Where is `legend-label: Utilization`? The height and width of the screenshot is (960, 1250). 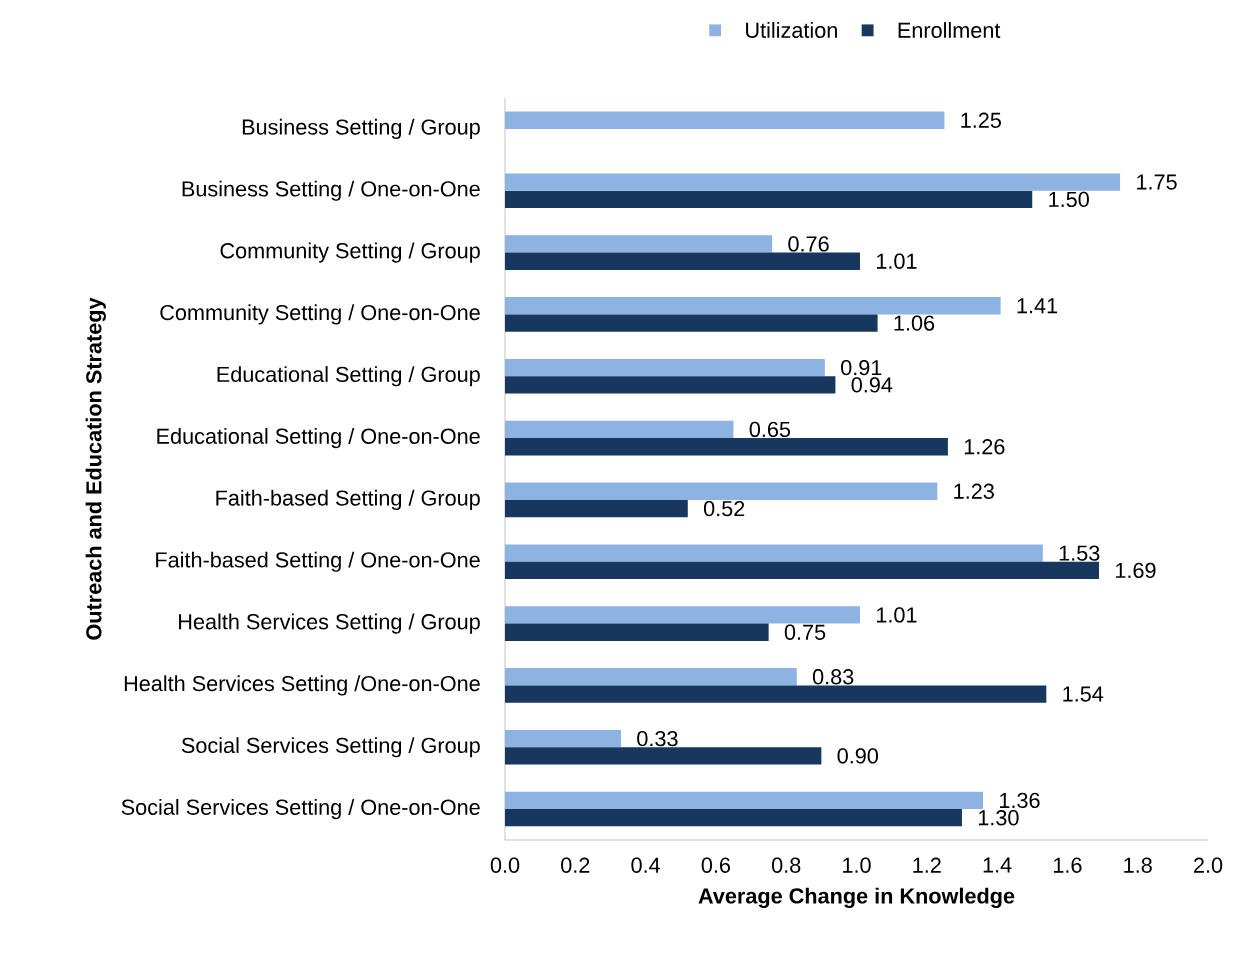
legend-label: Utilization is located at coordinates (791, 30).